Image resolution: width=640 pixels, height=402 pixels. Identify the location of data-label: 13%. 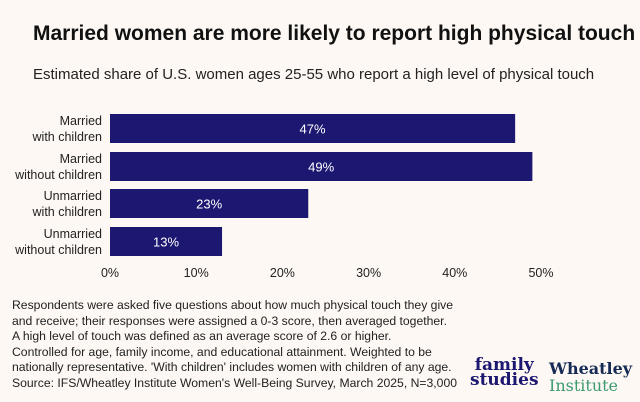
(166, 242).